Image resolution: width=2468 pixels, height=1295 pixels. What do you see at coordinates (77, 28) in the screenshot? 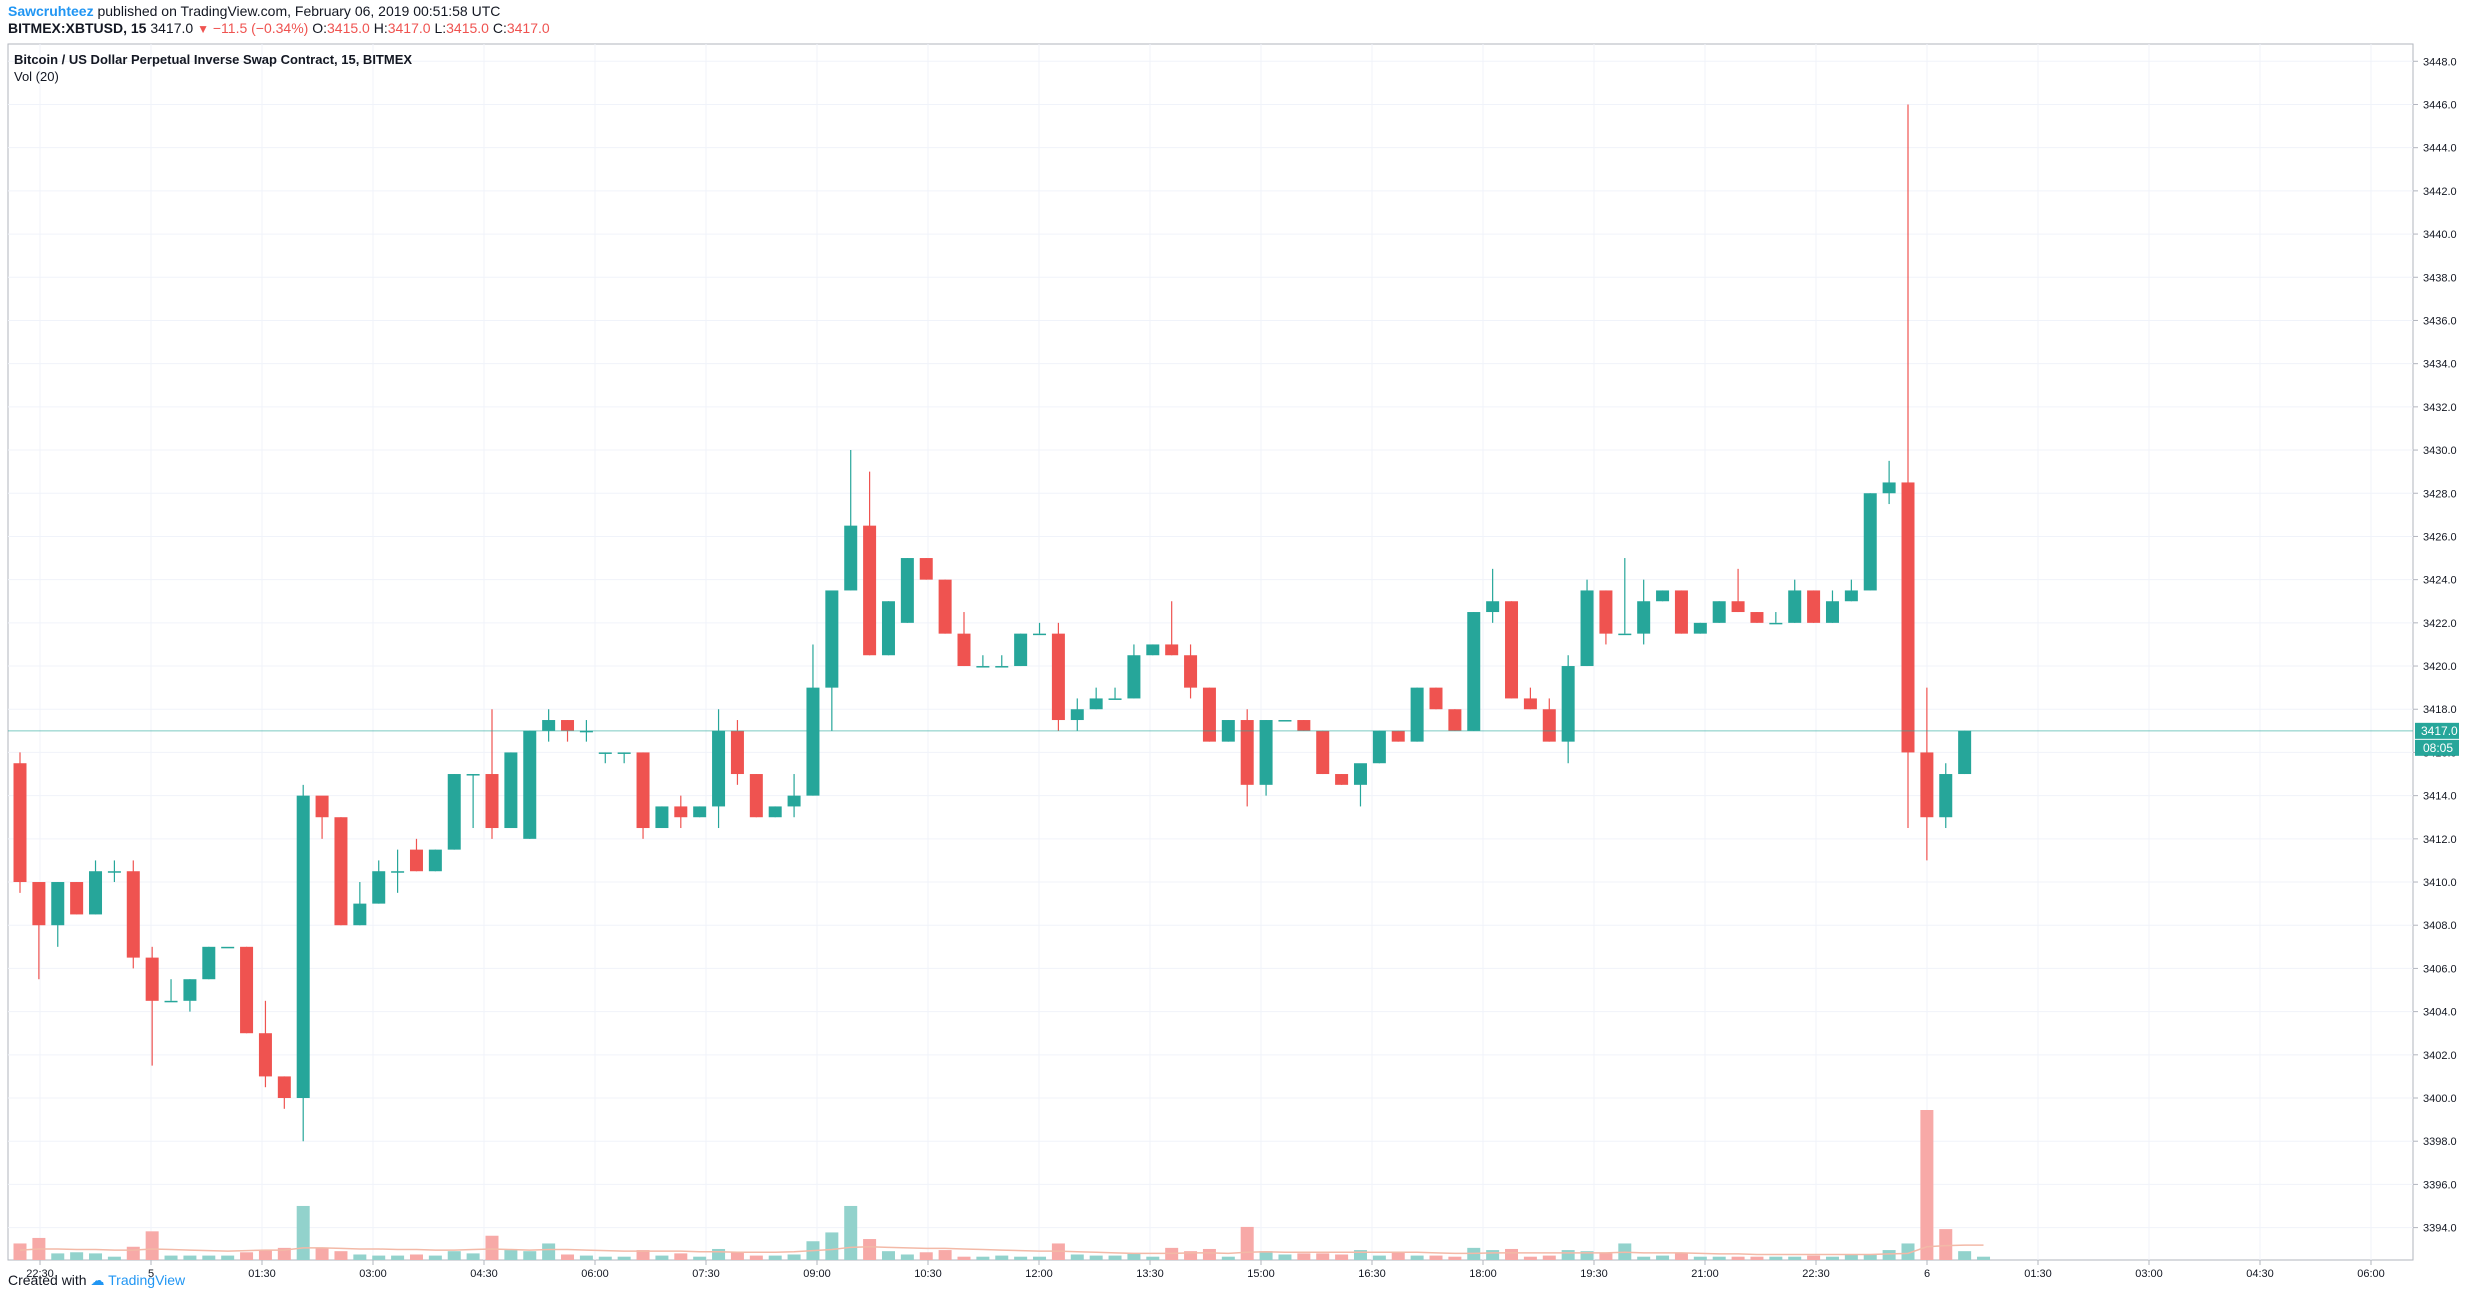
I see `symbol-name: BITMEX:XBTUSD, 15` at bounding box center [77, 28].